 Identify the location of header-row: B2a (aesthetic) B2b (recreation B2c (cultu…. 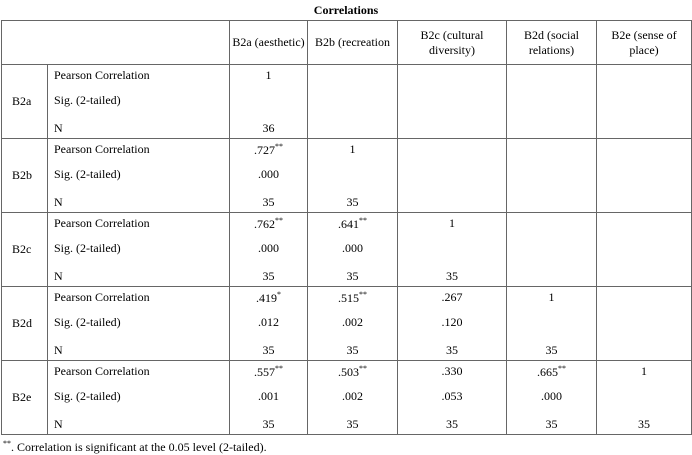
(346, 42).